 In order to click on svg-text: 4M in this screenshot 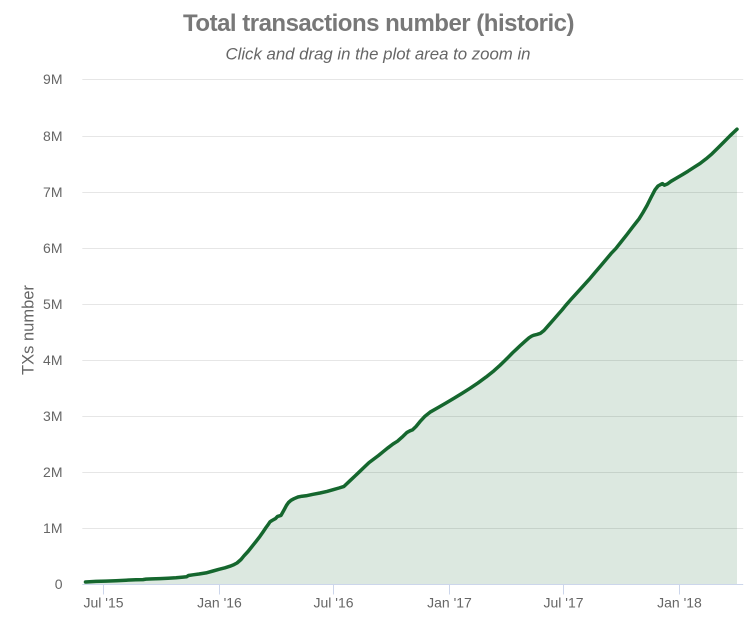, I will do `click(52, 360)`.